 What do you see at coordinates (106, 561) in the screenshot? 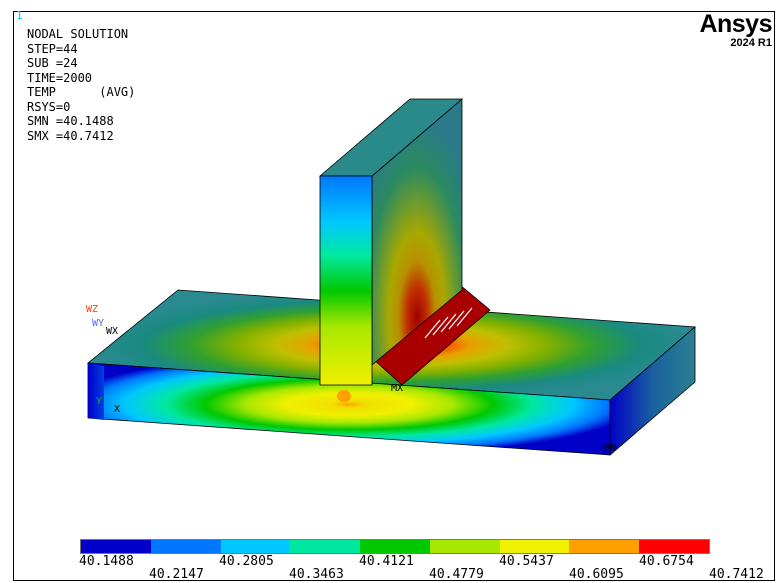
I see `legend-top-label: 40.1488` at bounding box center [106, 561].